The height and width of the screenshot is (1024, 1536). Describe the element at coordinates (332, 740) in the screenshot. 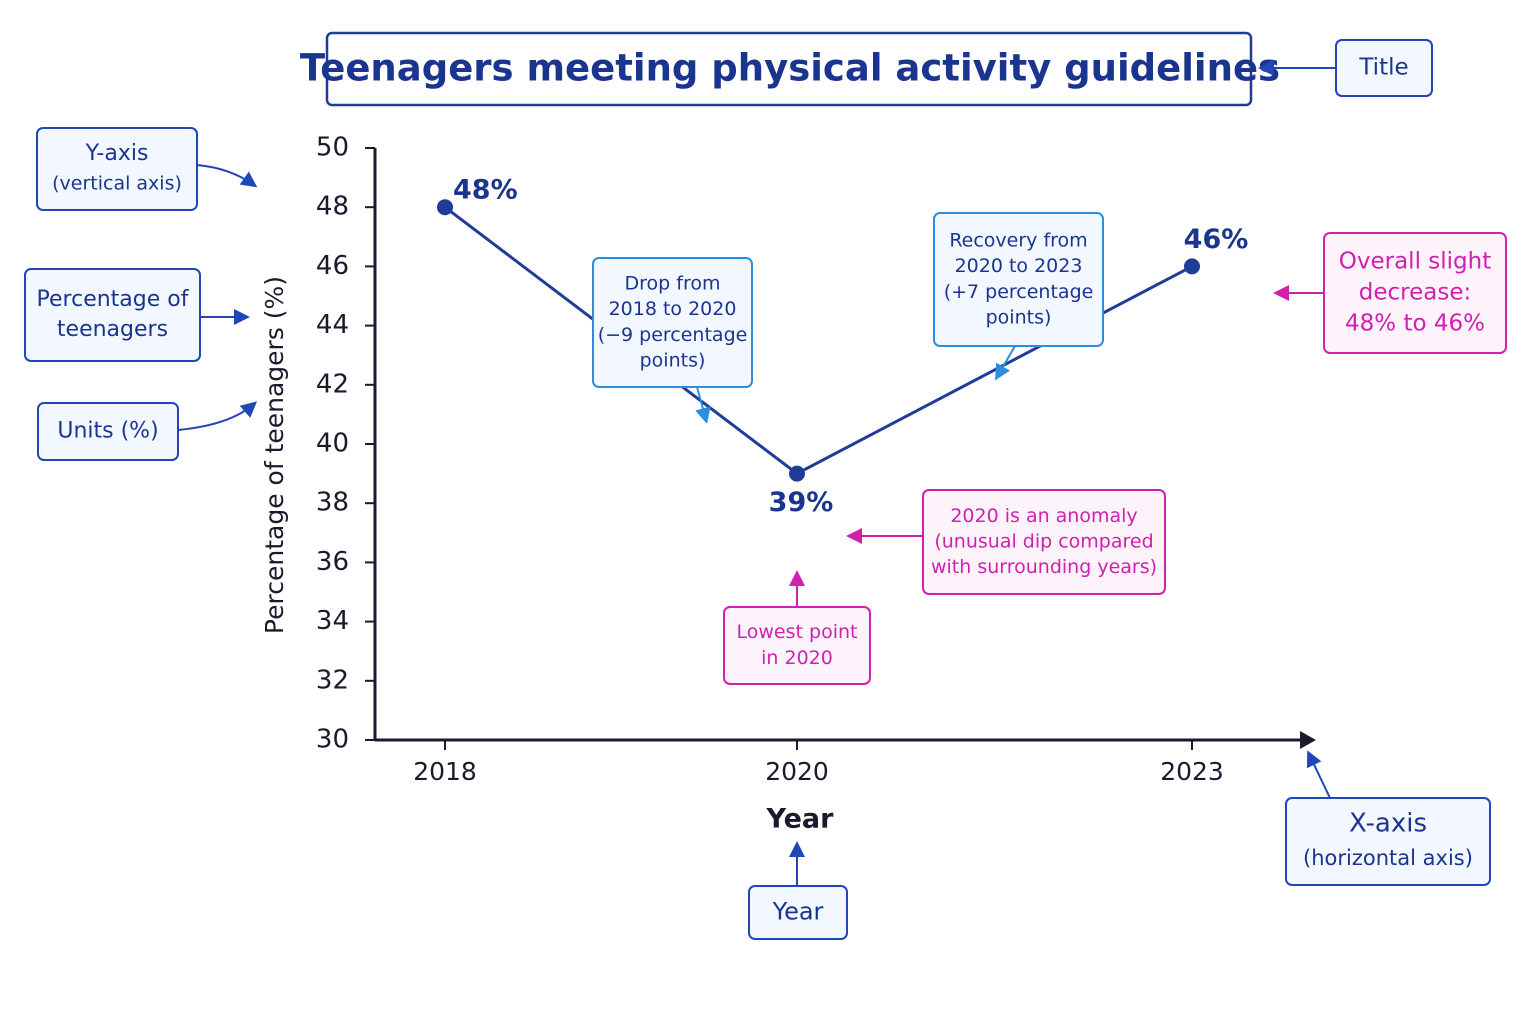

I see `y-tick-label: 30` at that location.